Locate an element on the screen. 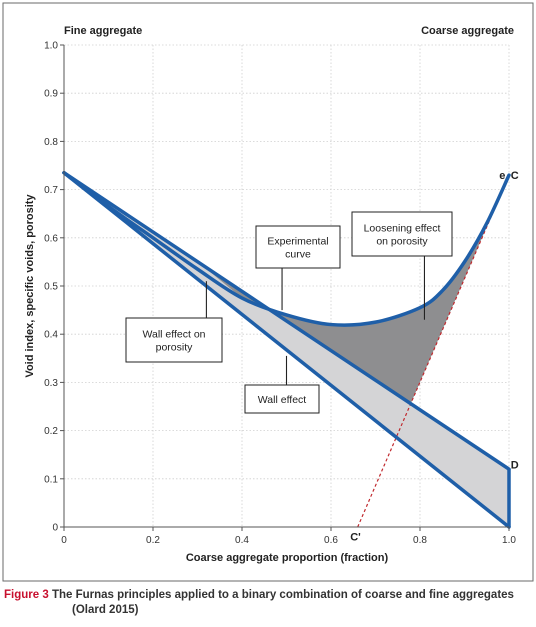 This screenshot has width=536, height=627. y-axis-ticks: 0 0.1 0.2 0.3 0.4 0.5 0.6 0.7 0.8 0.9 1.0 is located at coordinates (54, 287).